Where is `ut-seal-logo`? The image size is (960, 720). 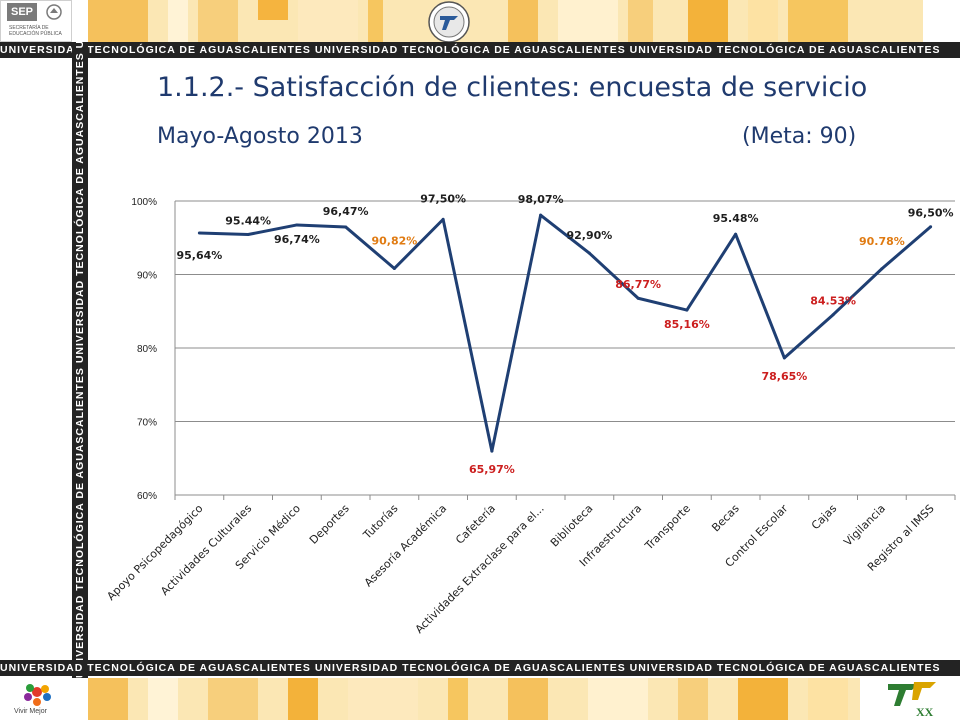
ut-seal-logo is located at coordinates (449, 22).